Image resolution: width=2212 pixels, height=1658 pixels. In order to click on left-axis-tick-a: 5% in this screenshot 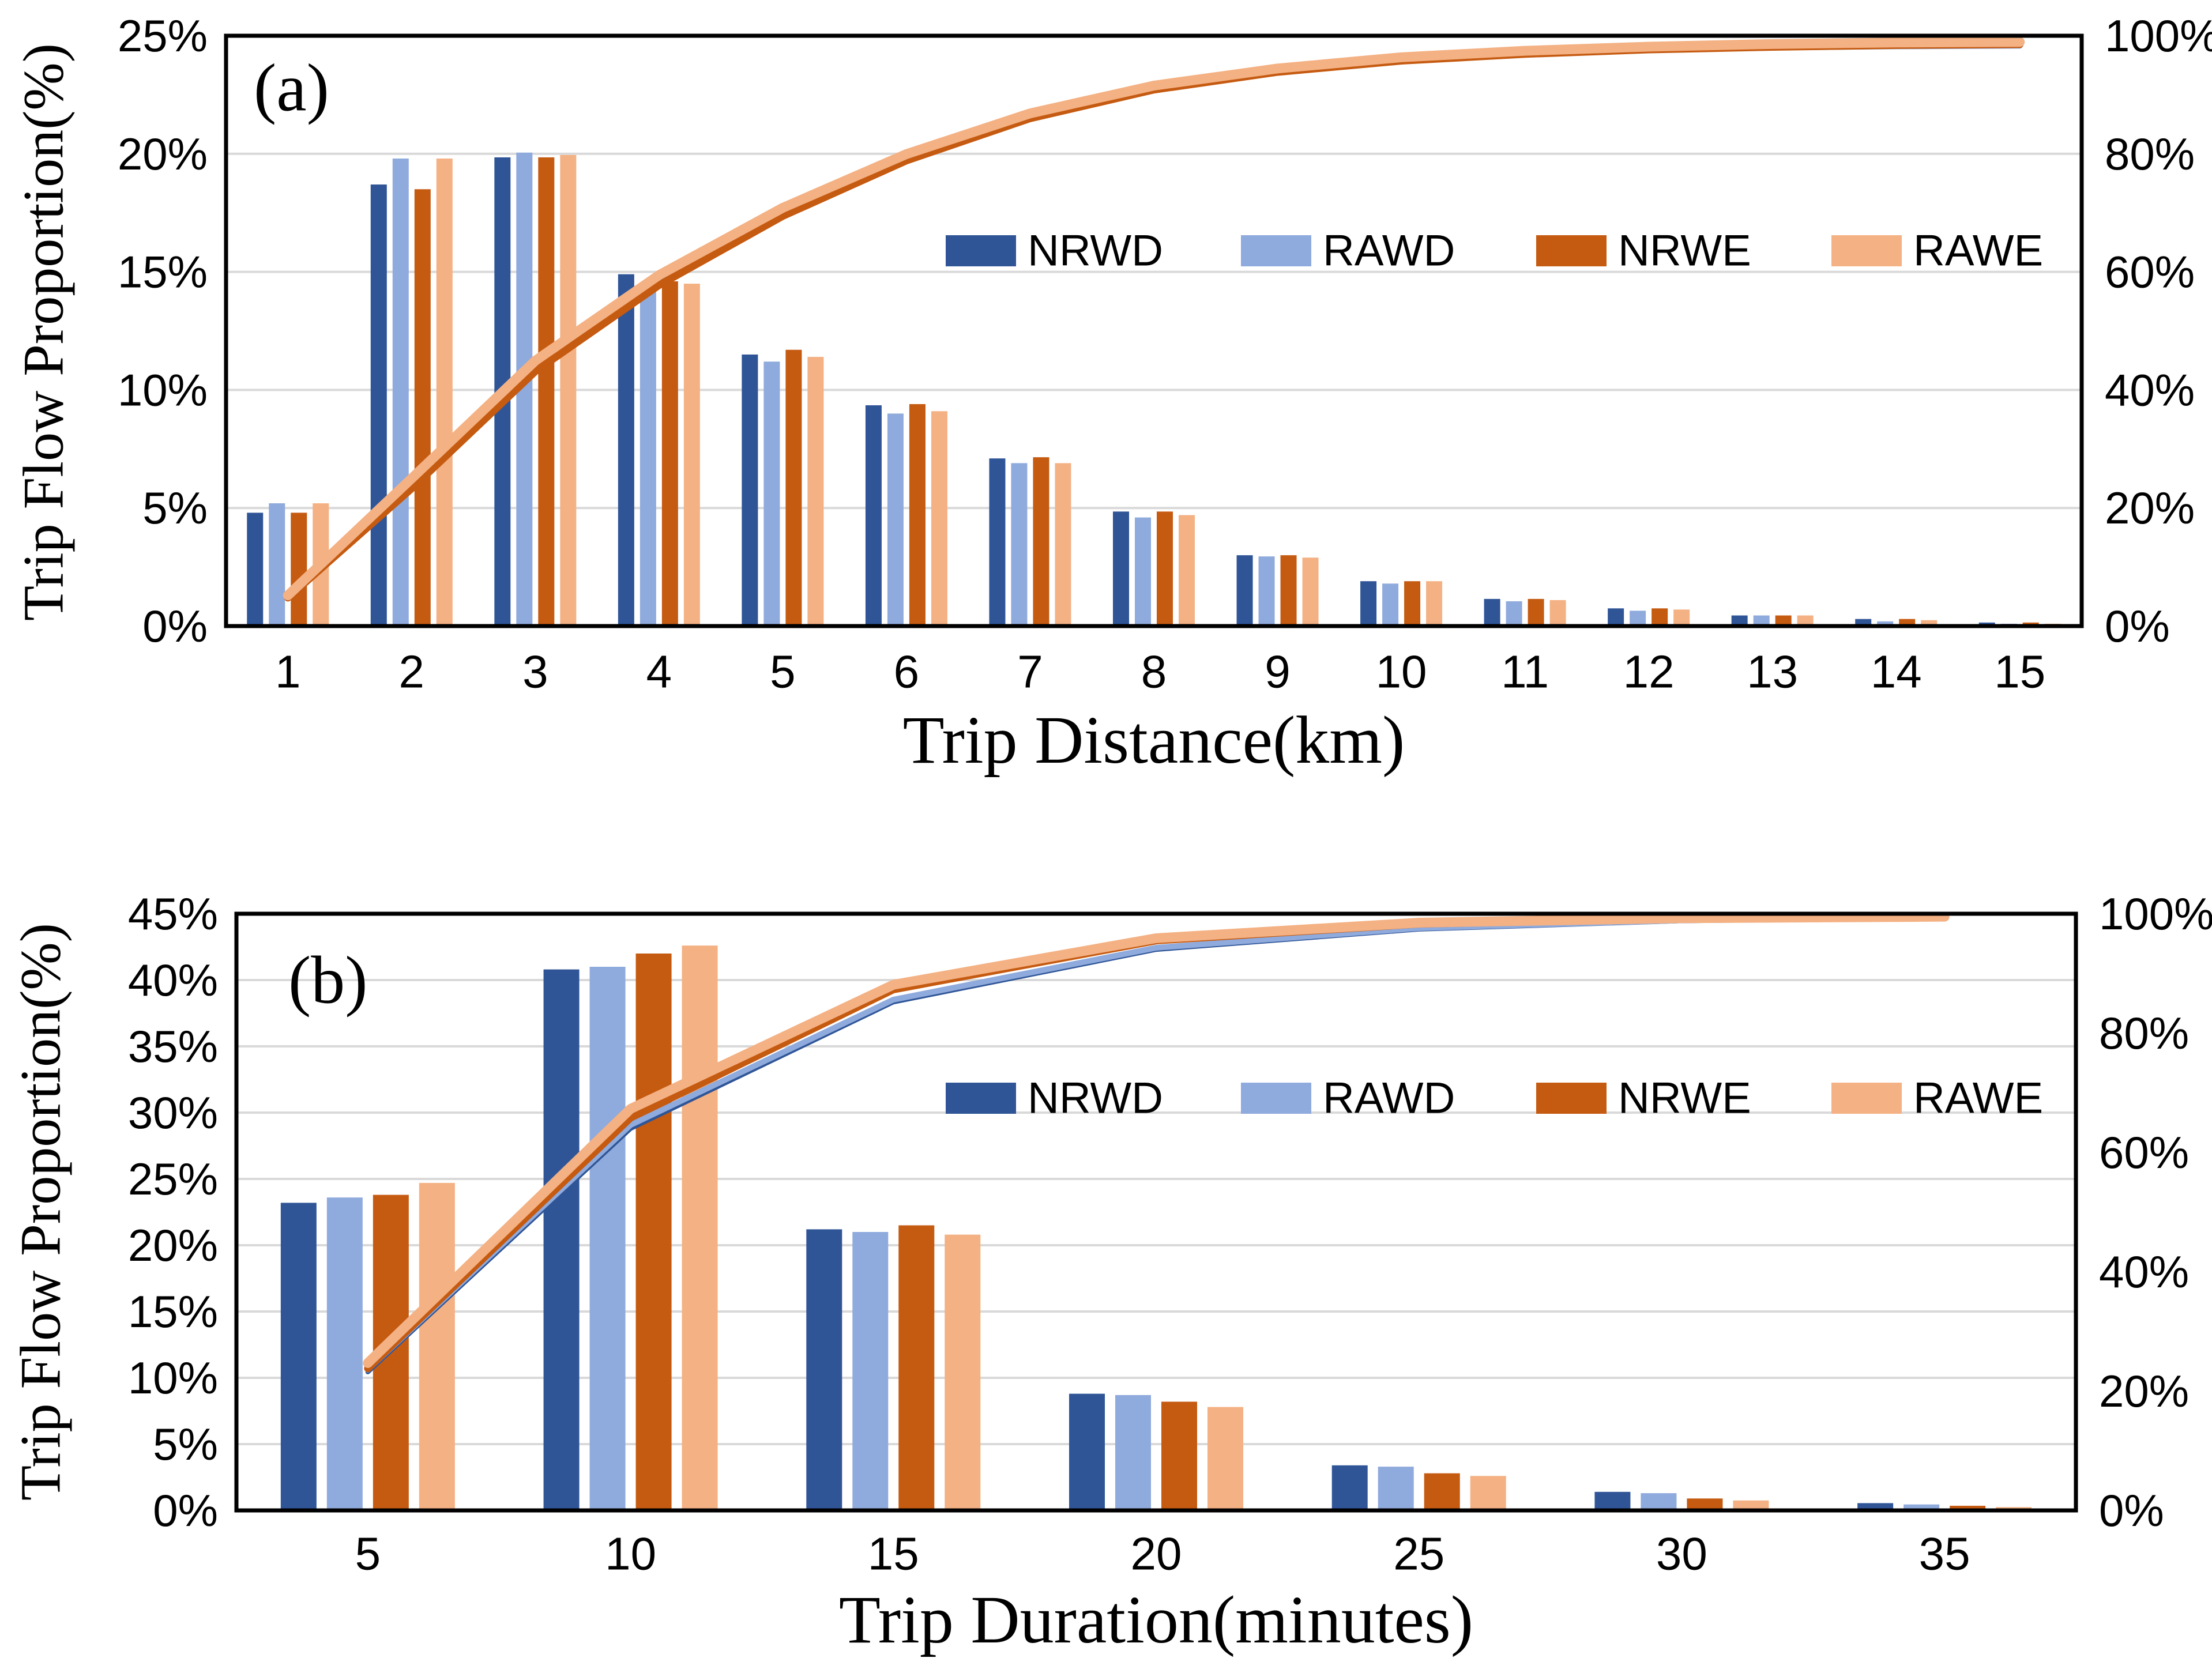, I will do `click(175, 508)`.